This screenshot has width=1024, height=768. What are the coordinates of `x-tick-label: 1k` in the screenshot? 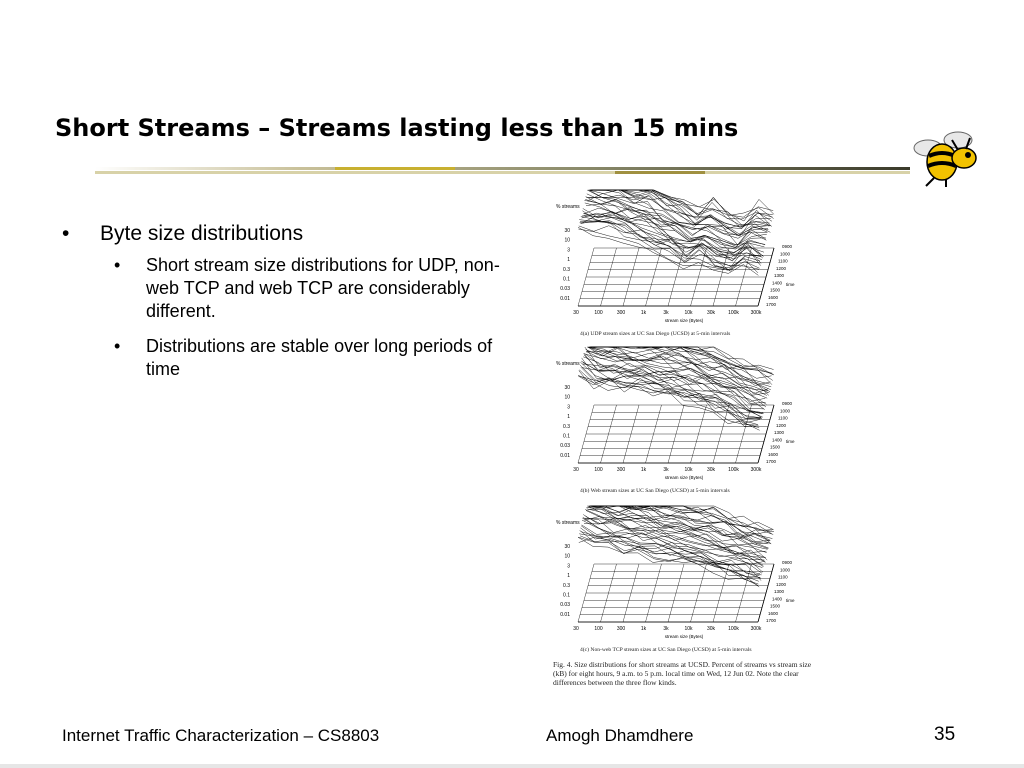 It's located at (644, 313).